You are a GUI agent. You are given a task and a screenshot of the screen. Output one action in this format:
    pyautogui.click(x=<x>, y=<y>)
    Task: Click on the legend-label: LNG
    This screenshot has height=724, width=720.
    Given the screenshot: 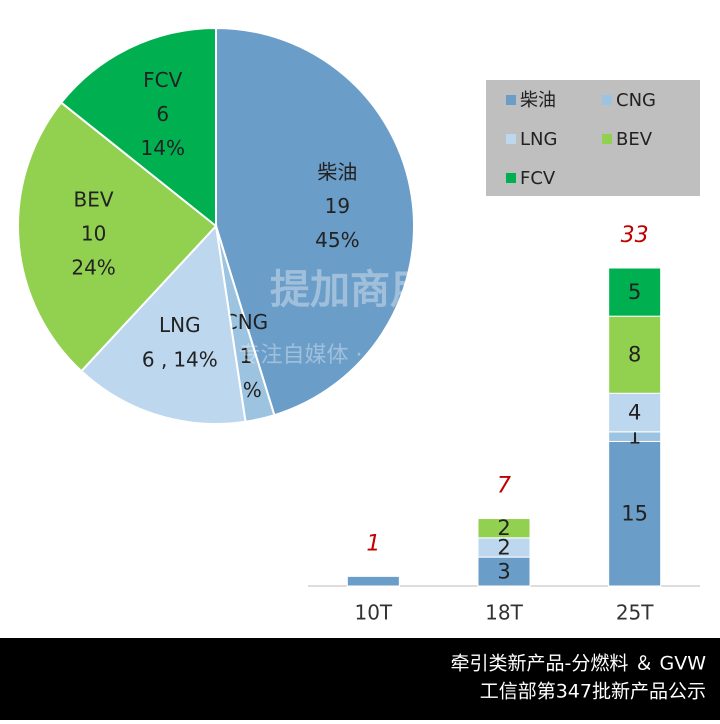 What is the action you would take?
    pyautogui.click(x=538, y=139)
    